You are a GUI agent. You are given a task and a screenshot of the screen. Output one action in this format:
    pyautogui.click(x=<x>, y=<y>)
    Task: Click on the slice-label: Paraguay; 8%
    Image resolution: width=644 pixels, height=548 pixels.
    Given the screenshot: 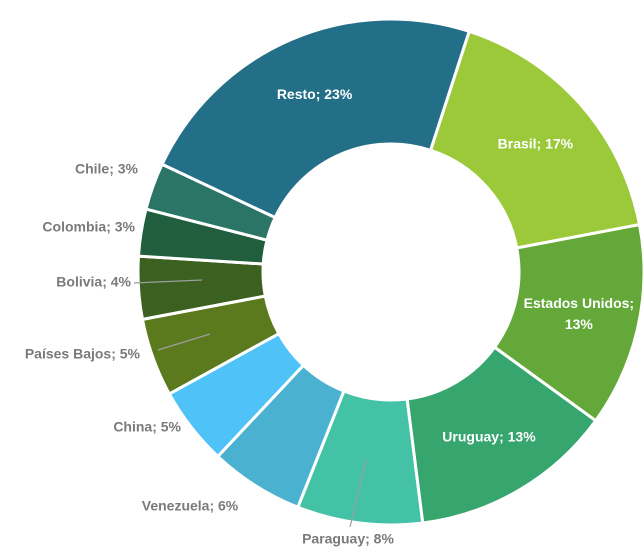 What is the action you would take?
    pyautogui.click(x=348, y=539)
    